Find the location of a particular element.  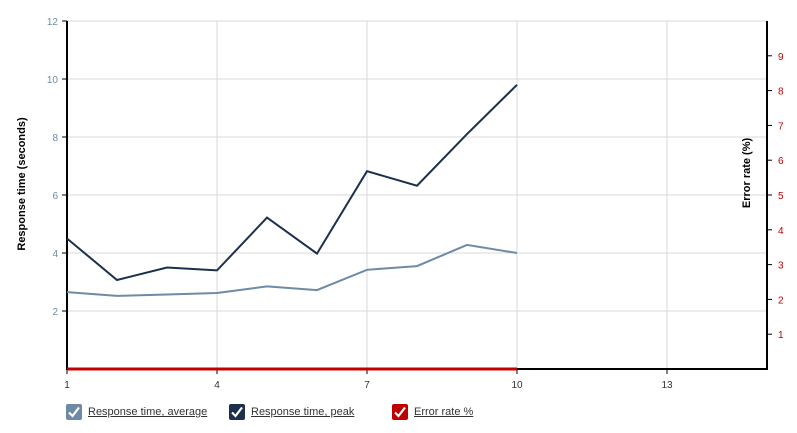

x-tick-label: 10 is located at coordinates (517, 385).